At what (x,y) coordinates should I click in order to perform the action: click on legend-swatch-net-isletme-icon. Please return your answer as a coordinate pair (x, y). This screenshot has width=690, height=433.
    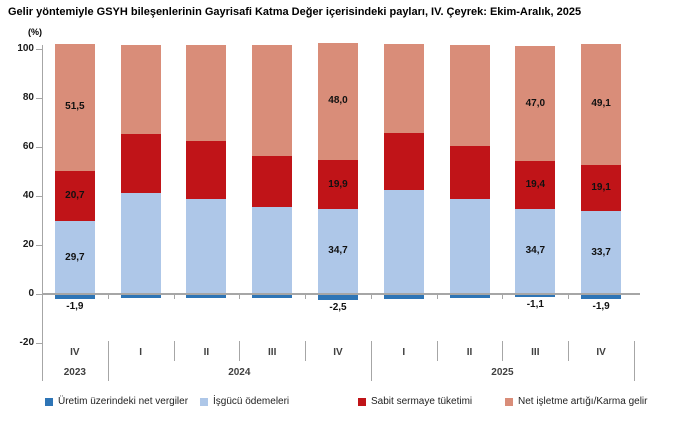
    Looking at the image, I should click on (509, 401).